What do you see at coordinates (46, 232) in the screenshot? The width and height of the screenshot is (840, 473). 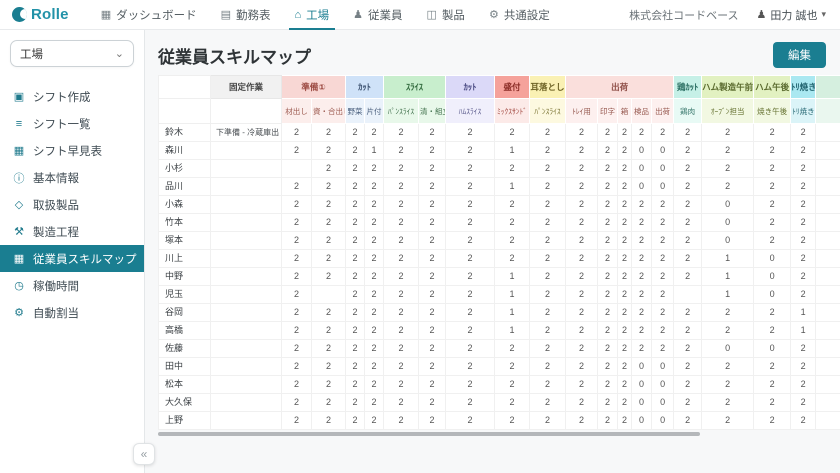 I see `sidebar-item-process: ⚒ 製造工程` at bounding box center [46, 232].